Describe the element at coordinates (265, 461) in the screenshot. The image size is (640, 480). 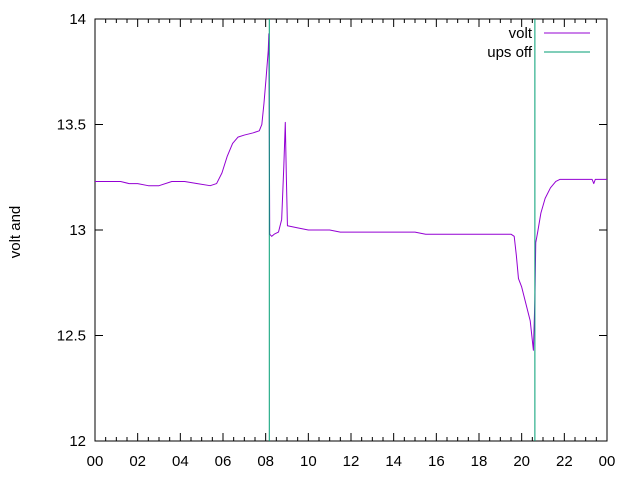
I see `x-tick-label: 08` at that location.